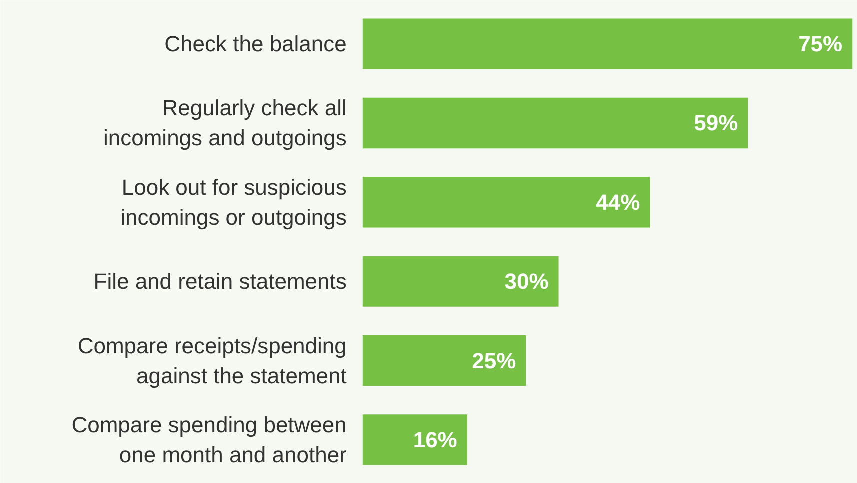 The width and height of the screenshot is (857, 483). What do you see at coordinates (820, 44) in the screenshot?
I see `data-label: 75%` at bounding box center [820, 44].